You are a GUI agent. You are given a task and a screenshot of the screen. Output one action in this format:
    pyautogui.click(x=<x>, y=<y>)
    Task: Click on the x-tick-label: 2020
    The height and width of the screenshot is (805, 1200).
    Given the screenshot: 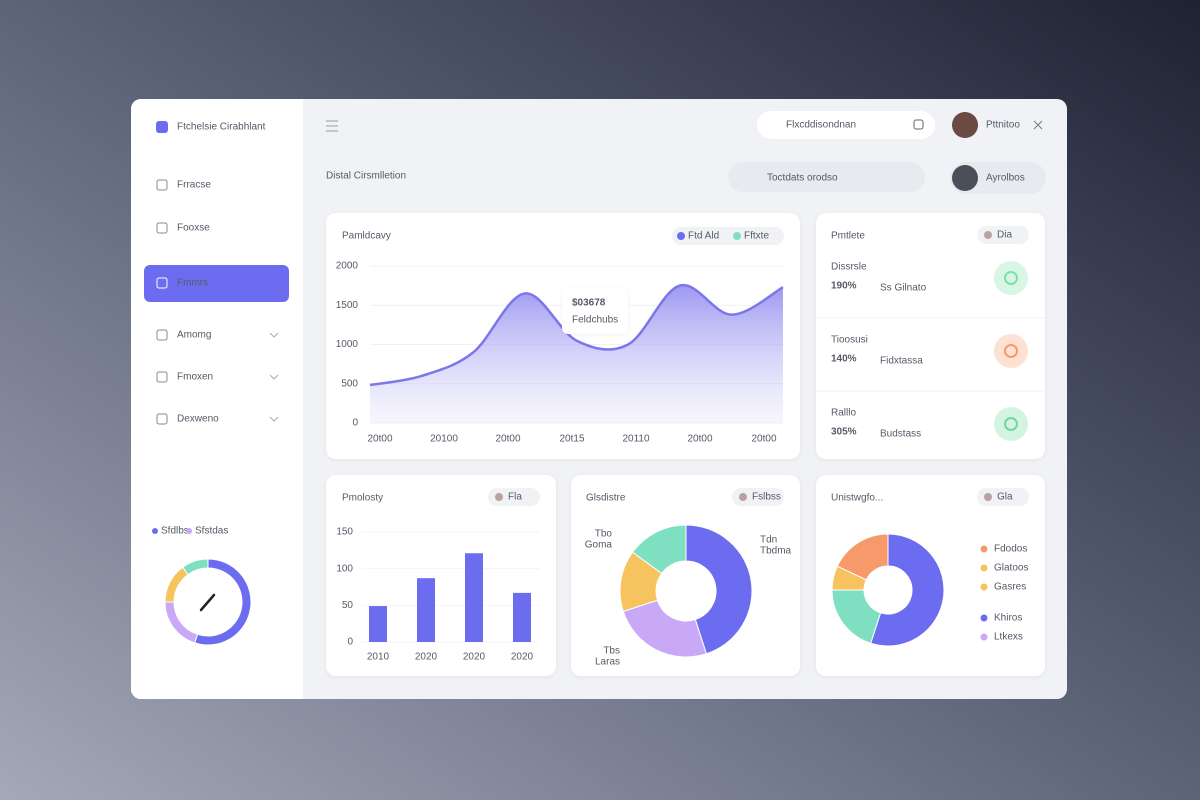 What is the action you would take?
    pyautogui.click(x=522, y=657)
    